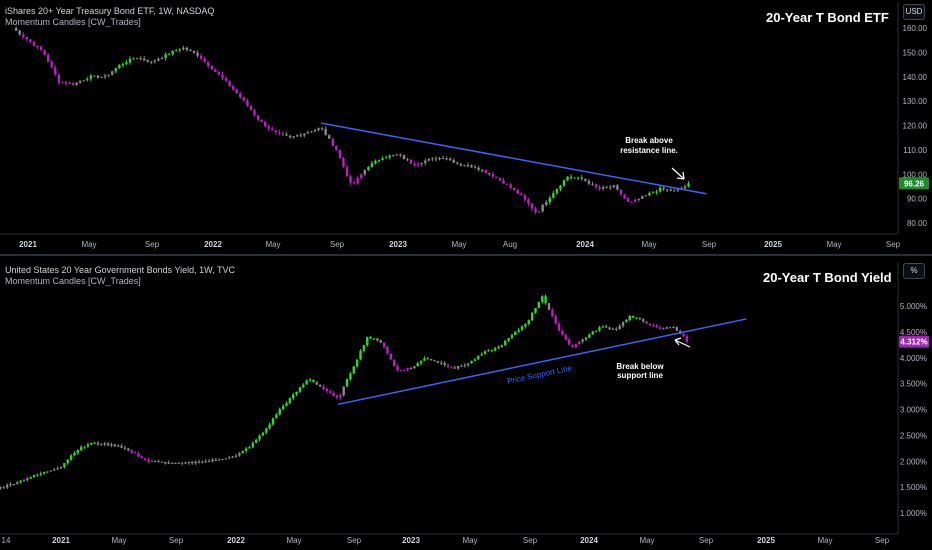 The height and width of the screenshot is (550, 932). Describe the element at coordinates (73, 281) in the screenshot. I see `bottom-indicator-label: Momentum Candles [CW_Trades]` at that location.